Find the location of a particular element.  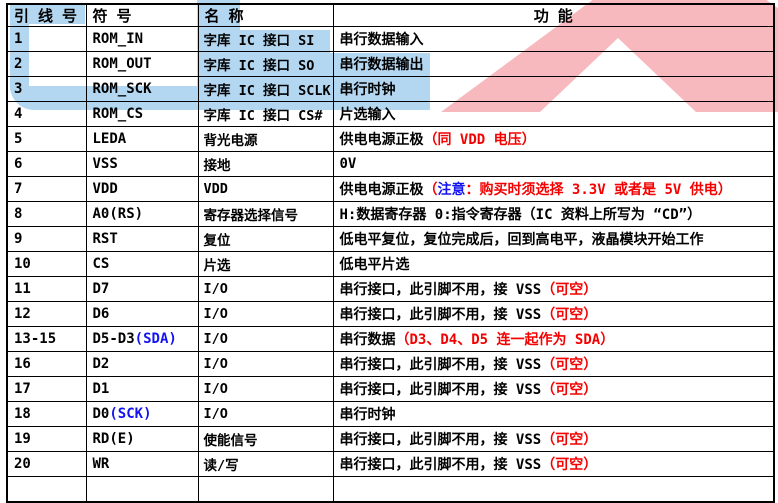

table-row: 12 D6 I/O 串行接口，此引脚不用，接 VSS（可空） is located at coordinates (390, 314).